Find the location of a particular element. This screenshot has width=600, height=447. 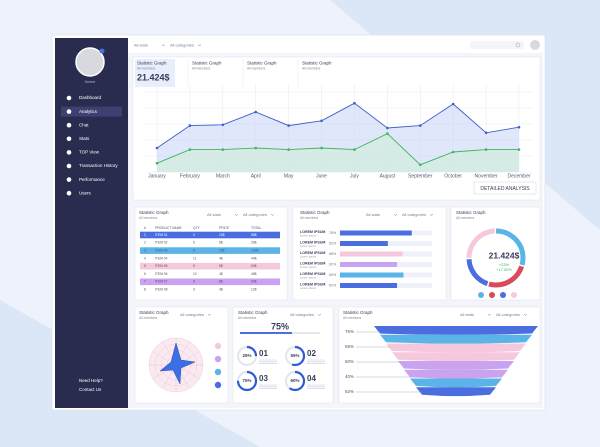

x-tick-label: July is located at coordinates (354, 176).